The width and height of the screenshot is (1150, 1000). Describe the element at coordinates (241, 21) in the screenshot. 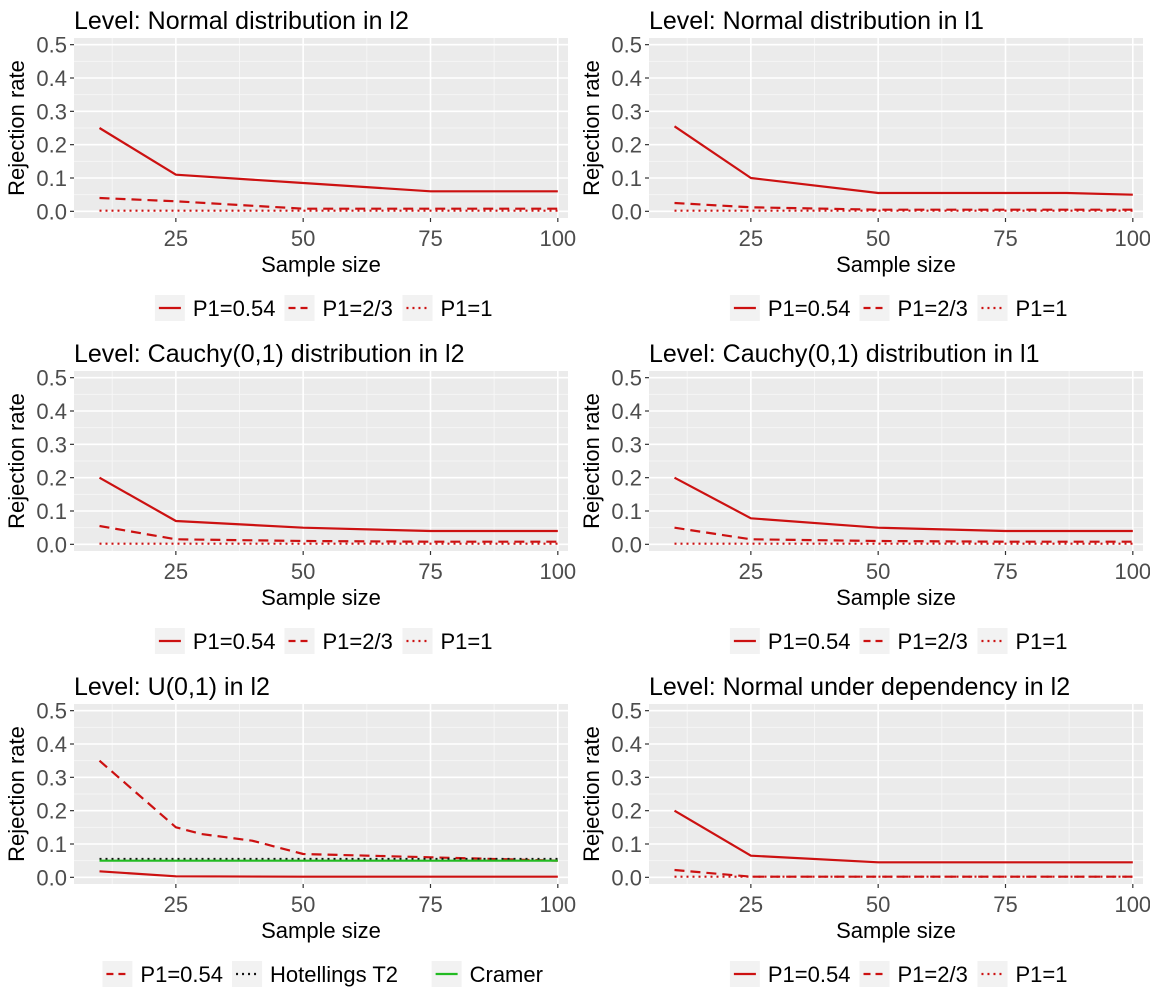

I see `chart-title: Level: Normal distribution in l2` at that location.